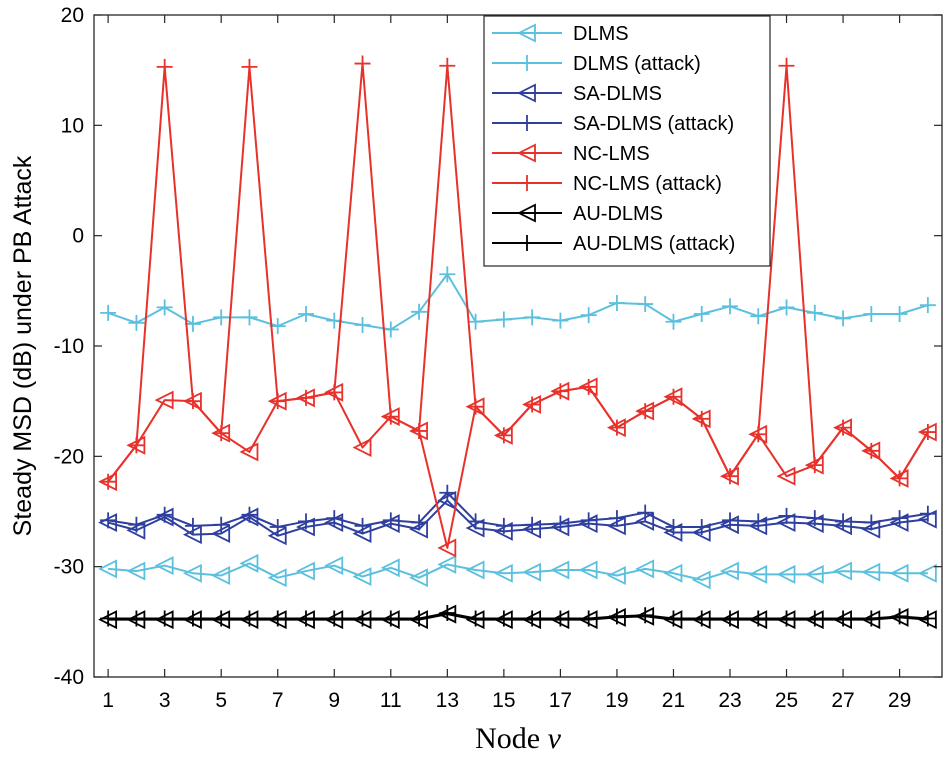  I want to click on legend-entry: AU-DLMS (attack), so click(613, 244).